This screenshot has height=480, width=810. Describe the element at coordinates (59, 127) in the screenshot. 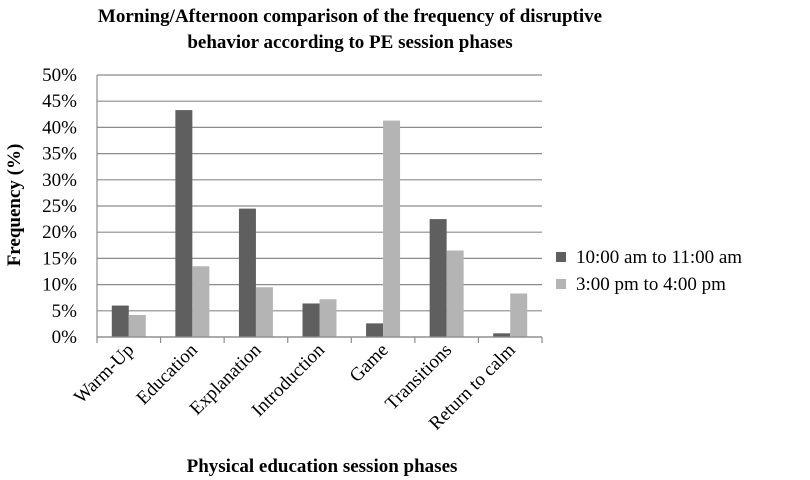

I see `y-tick-label: 40%` at that location.